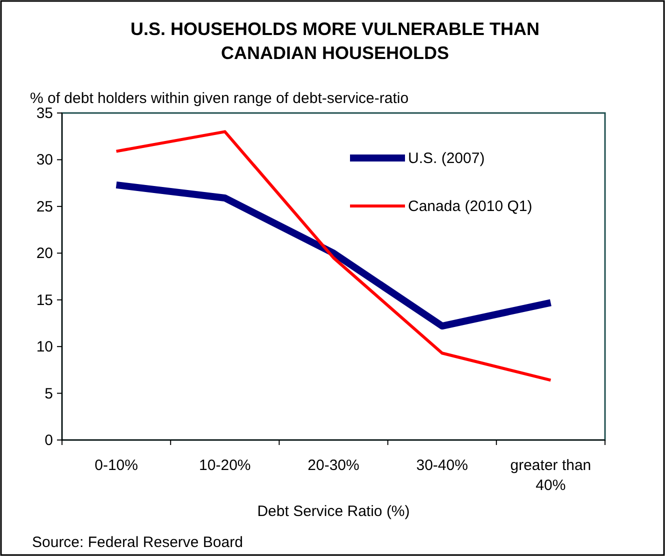 This screenshot has height=556, width=665. Describe the element at coordinates (44, 160) in the screenshot. I see `y-tick-label: 30` at that location.